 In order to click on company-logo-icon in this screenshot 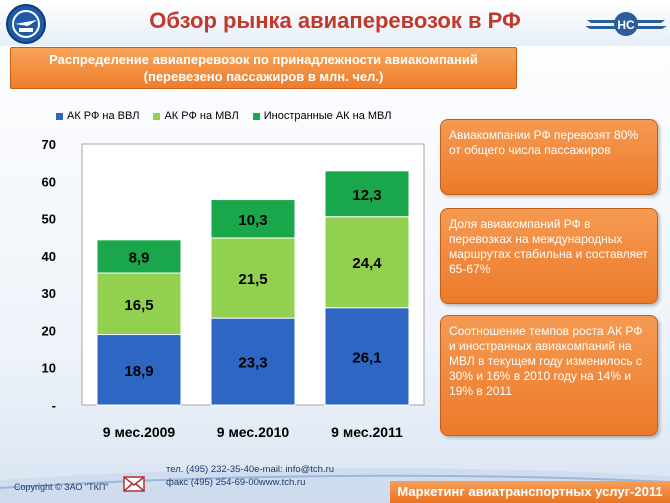, I will do `click(26, 24)`.